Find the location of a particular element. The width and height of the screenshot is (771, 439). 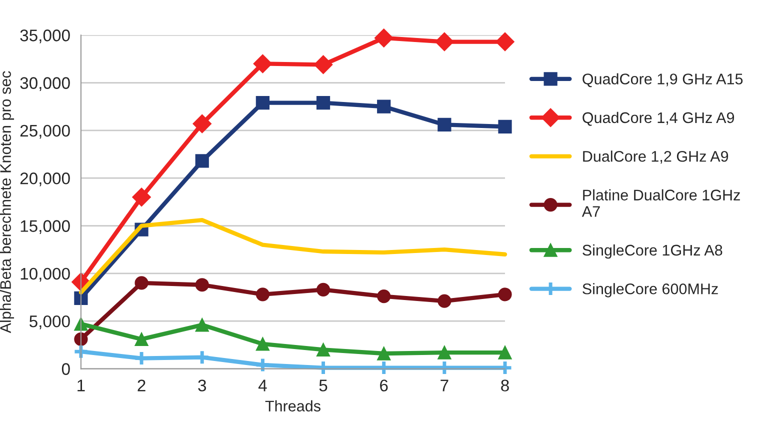

x-tick-label: 1 is located at coordinates (81, 386).